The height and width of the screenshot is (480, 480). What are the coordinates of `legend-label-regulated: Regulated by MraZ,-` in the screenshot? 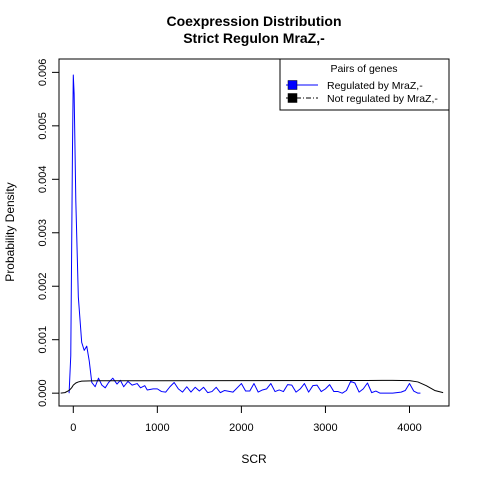 It's located at (375, 86).